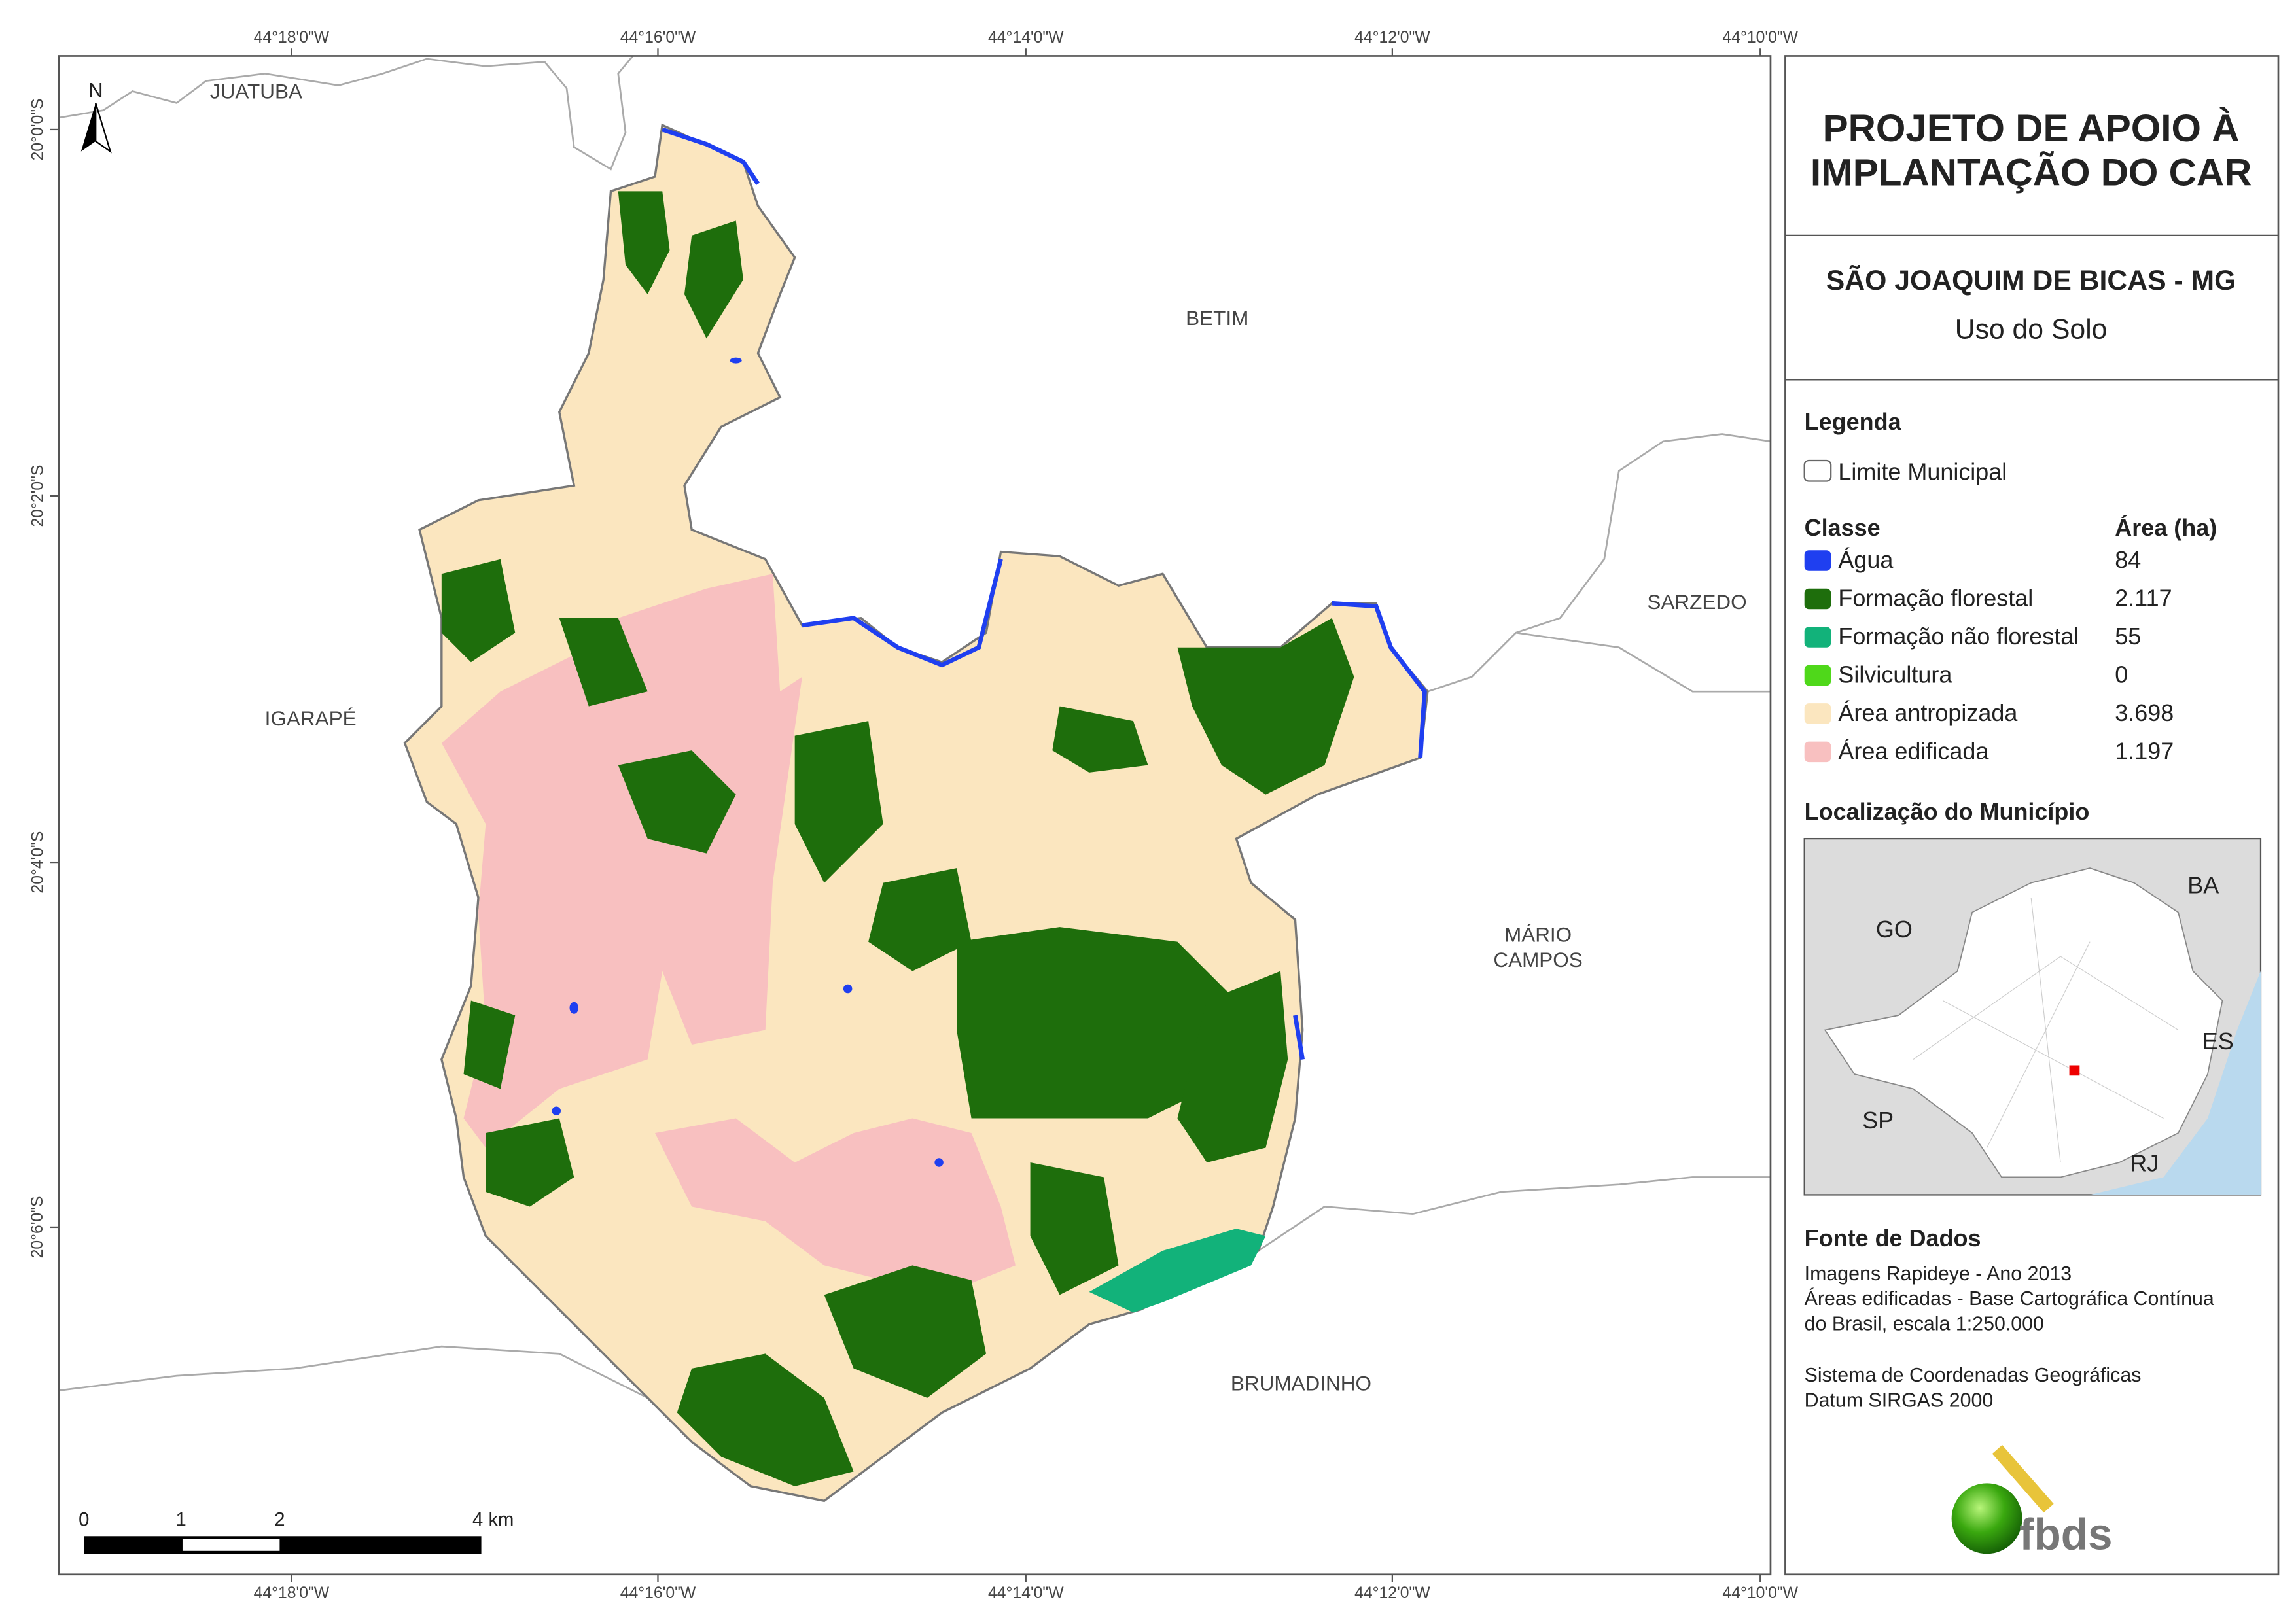 The width and height of the screenshot is (2296, 1623). What do you see at coordinates (1538, 935) in the screenshot?
I see `place-label: MÁRIO` at bounding box center [1538, 935].